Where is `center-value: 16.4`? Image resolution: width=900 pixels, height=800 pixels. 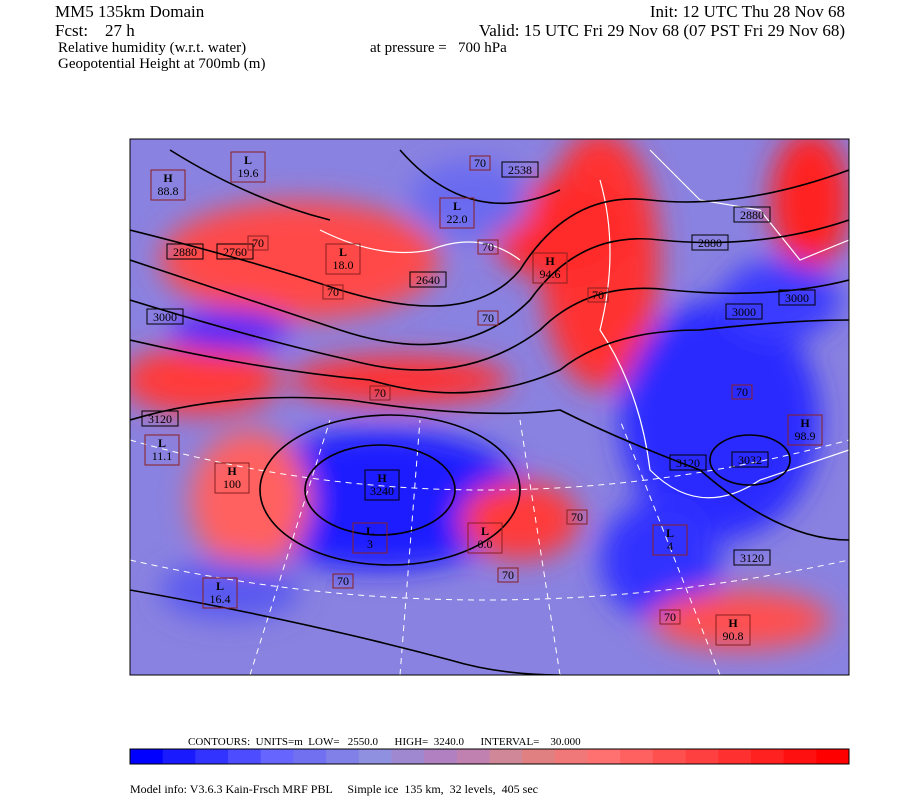 center-value: 16.4 is located at coordinates (220, 599).